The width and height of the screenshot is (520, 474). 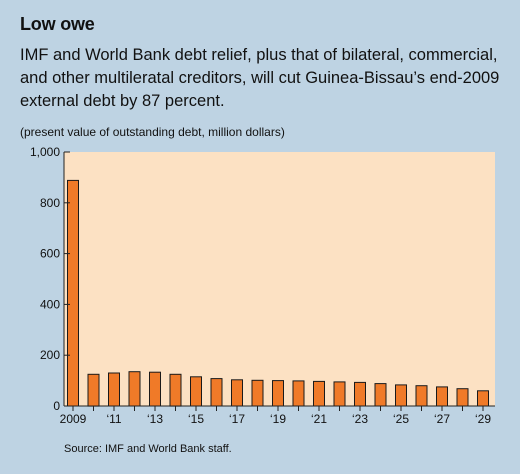 What do you see at coordinates (360, 394) in the screenshot?
I see `bar-2023` at bounding box center [360, 394].